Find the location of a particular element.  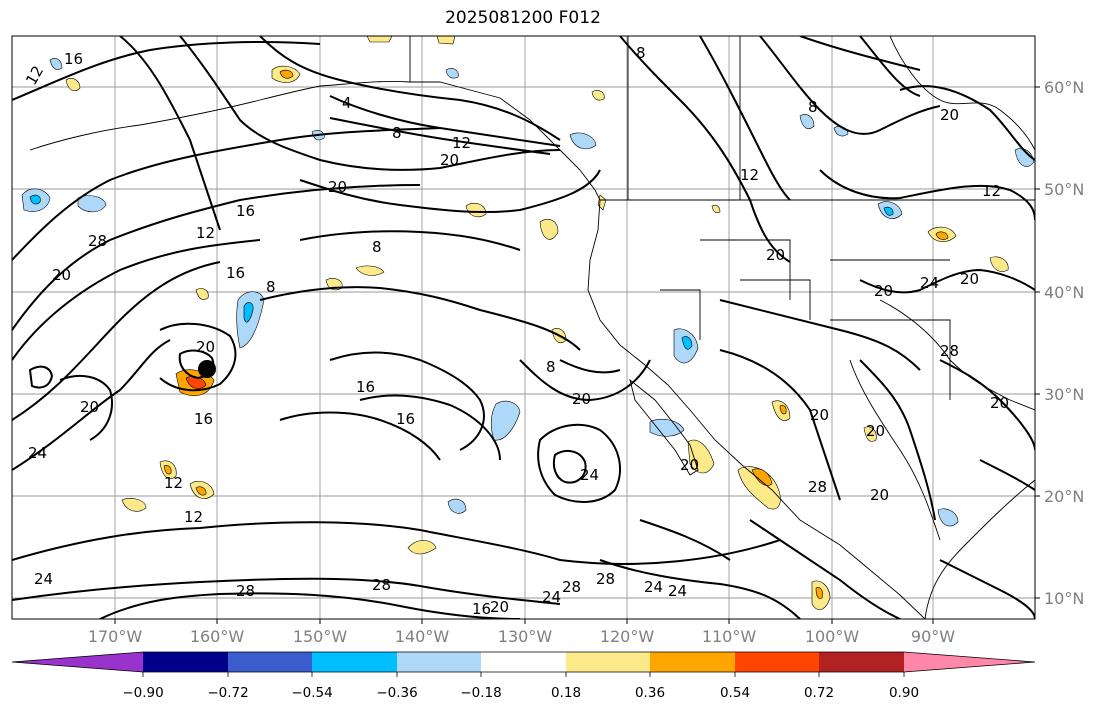

lat-label: 20°N is located at coordinates (1064, 496).